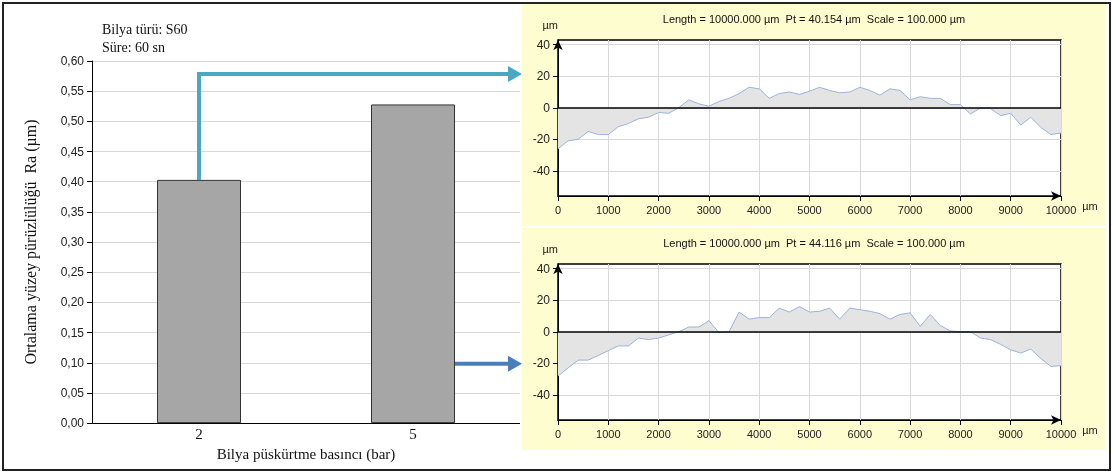 The height and width of the screenshot is (473, 1113). I want to click on y-tick-label: 0,00, so click(72, 423).